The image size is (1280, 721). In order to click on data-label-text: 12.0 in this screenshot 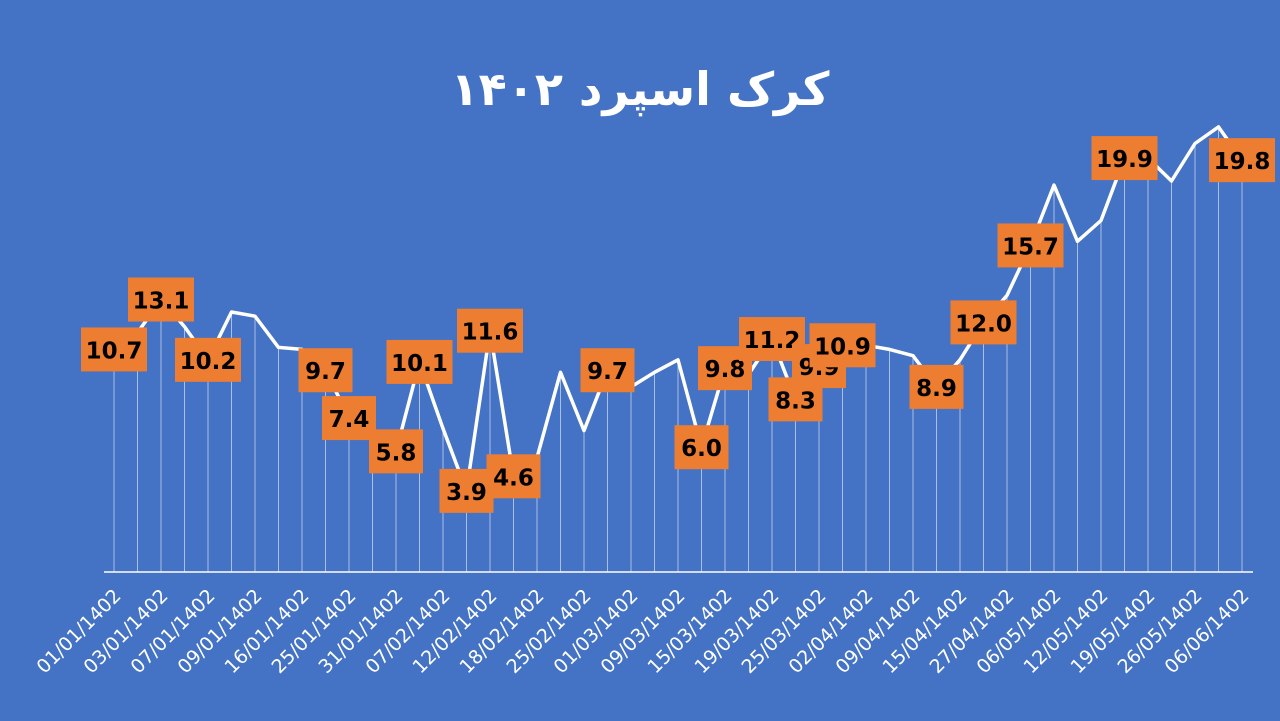, I will do `click(983, 324)`.